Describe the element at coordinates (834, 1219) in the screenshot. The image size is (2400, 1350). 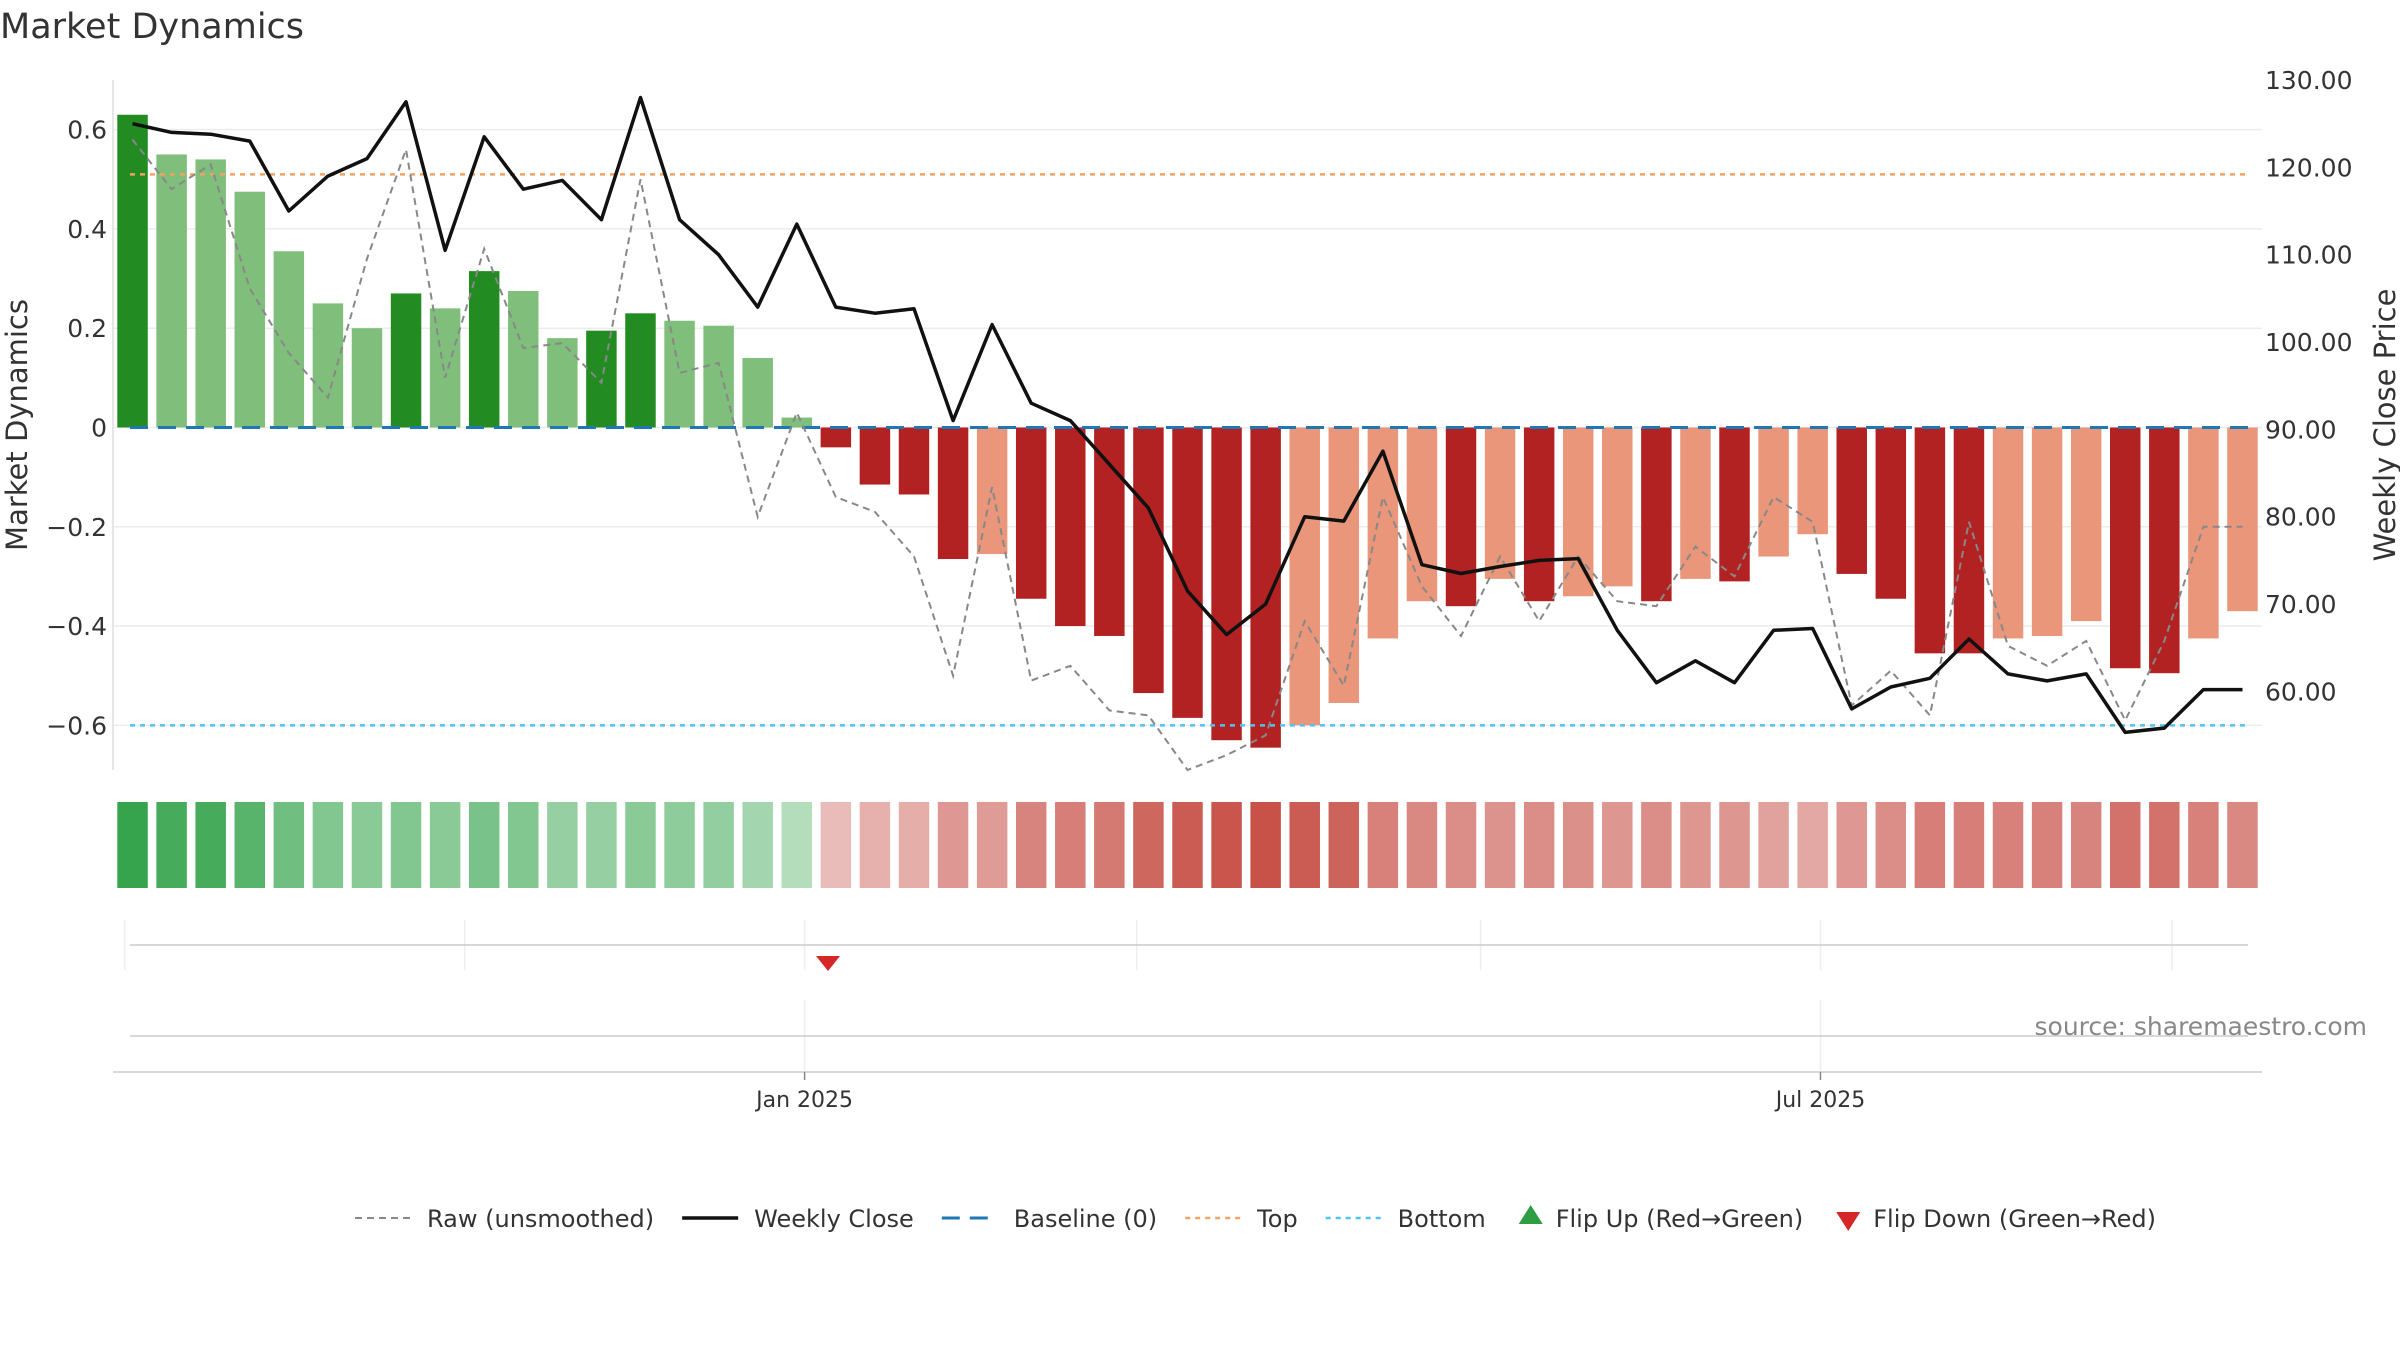
I see `legend-label: Weekly Close` at that location.